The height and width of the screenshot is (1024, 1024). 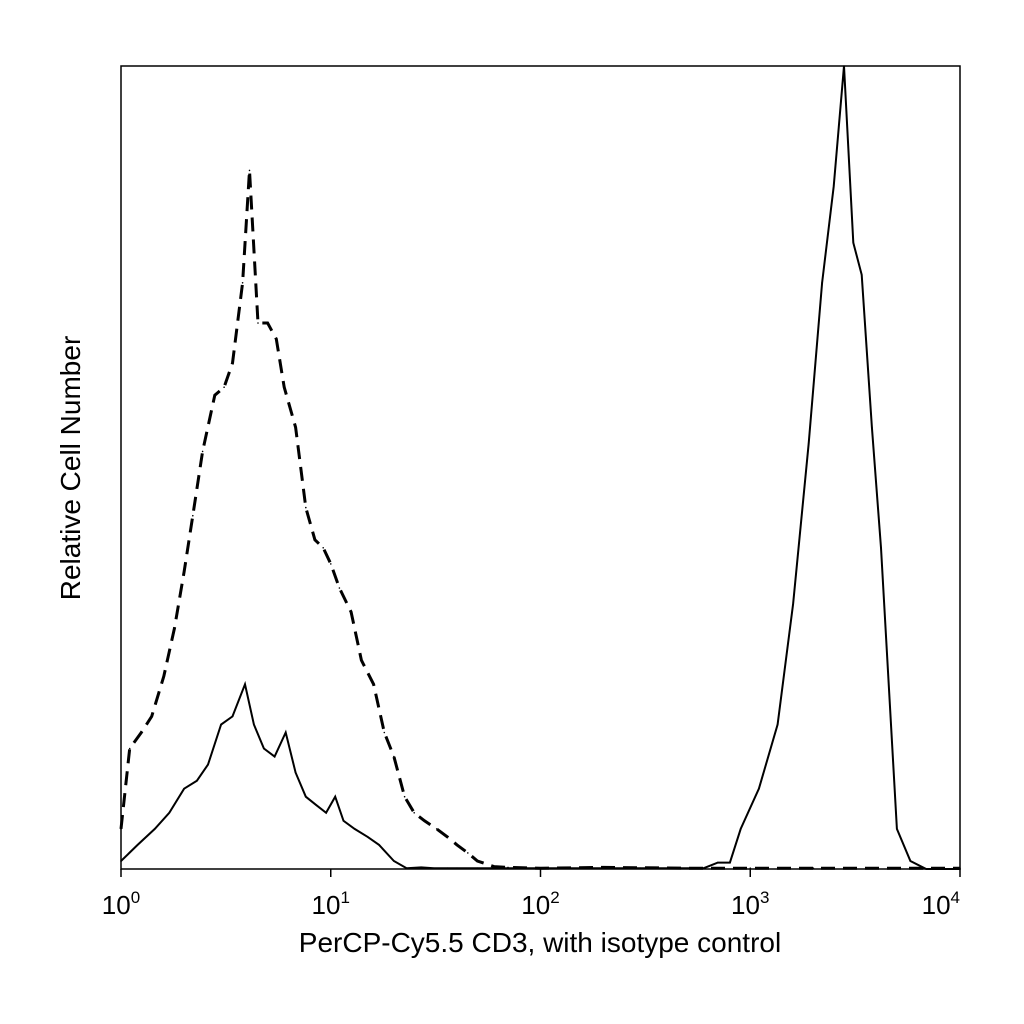 What do you see at coordinates (331, 904) in the screenshot?
I see `x-tick-label: 10¹` at bounding box center [331, 904].